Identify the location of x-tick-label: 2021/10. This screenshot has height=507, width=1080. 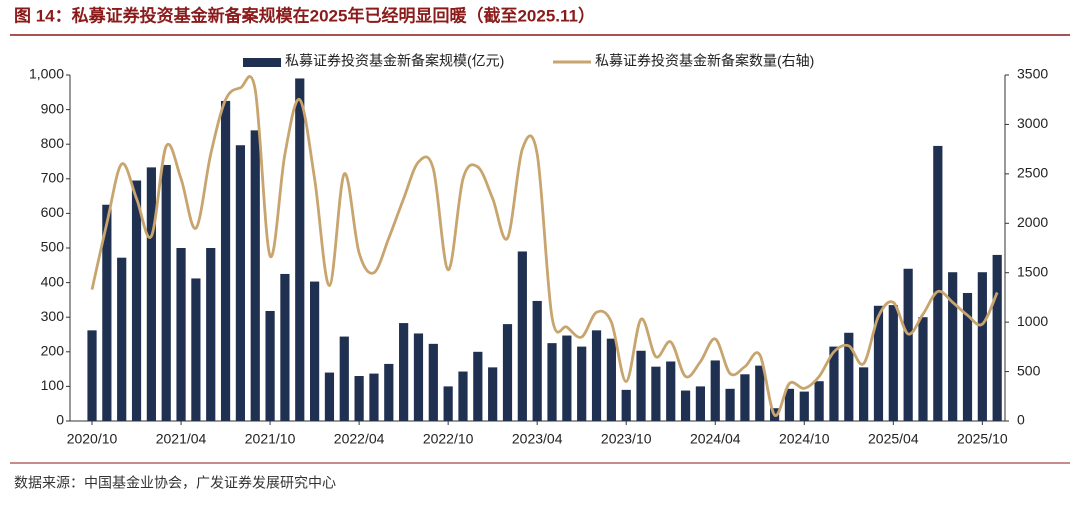
(270, 439).